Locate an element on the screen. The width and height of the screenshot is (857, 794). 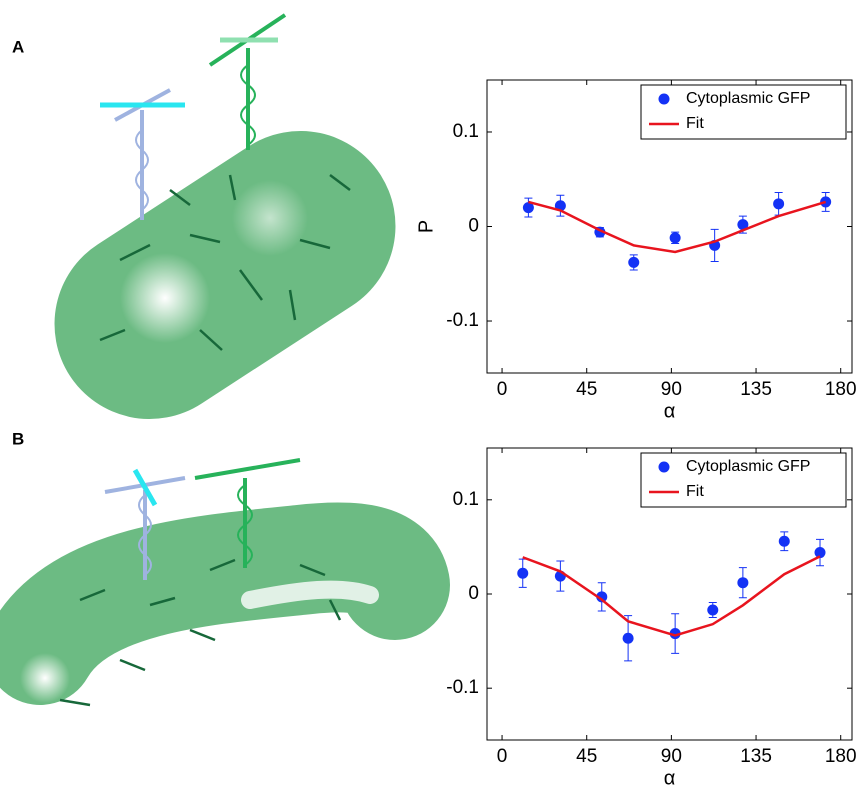
y-axis-label: P is located at coordinates (426, 226).